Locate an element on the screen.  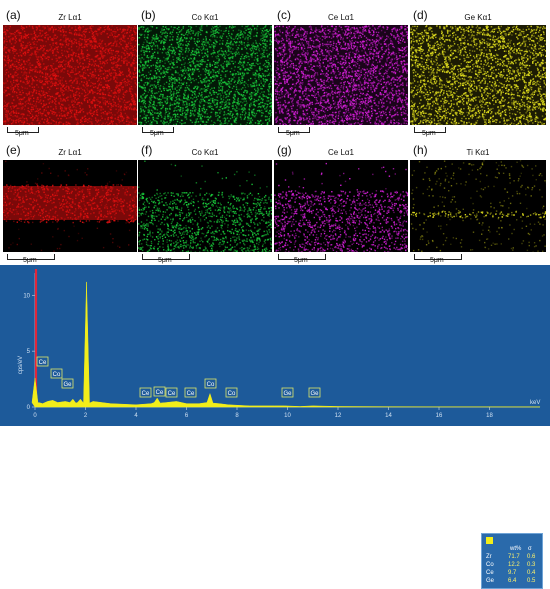
y-tick-label: 10 is located at coordinates (26, 296).